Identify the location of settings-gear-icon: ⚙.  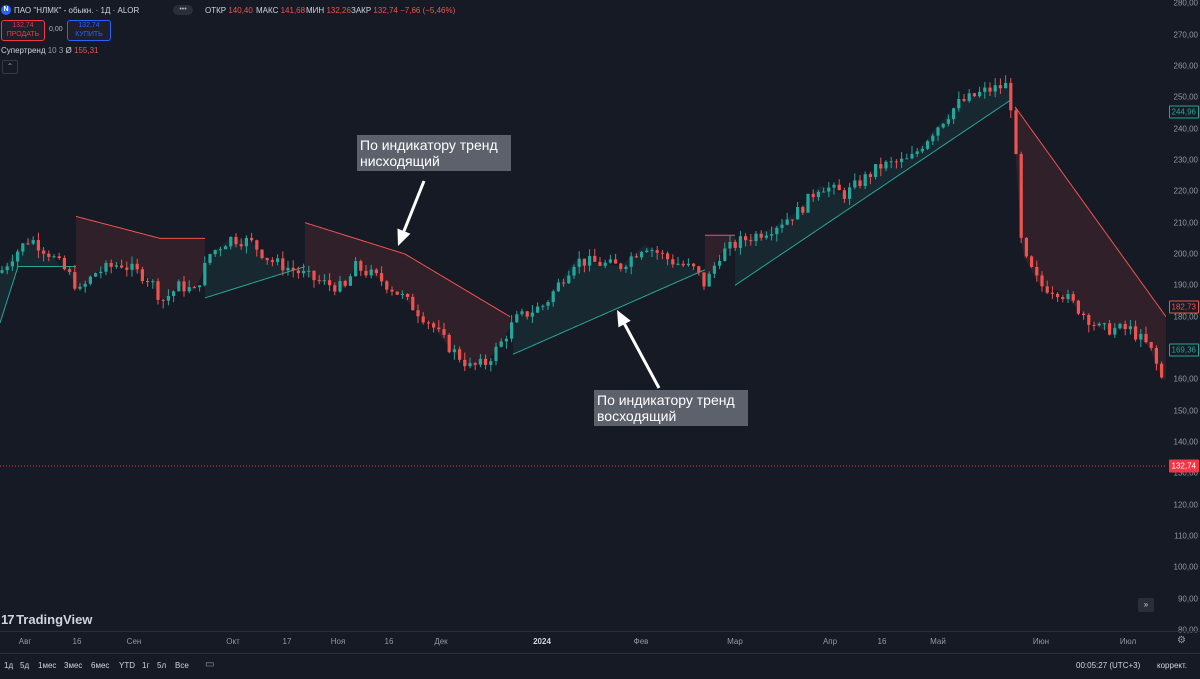
(1181, 640).